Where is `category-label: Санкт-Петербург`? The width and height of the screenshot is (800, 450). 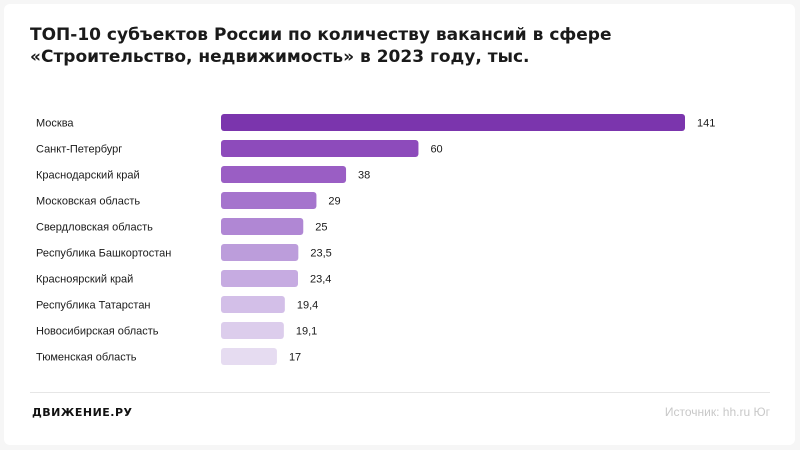 category-label: Санкт-Петербург is located at coordinates (79, 150).